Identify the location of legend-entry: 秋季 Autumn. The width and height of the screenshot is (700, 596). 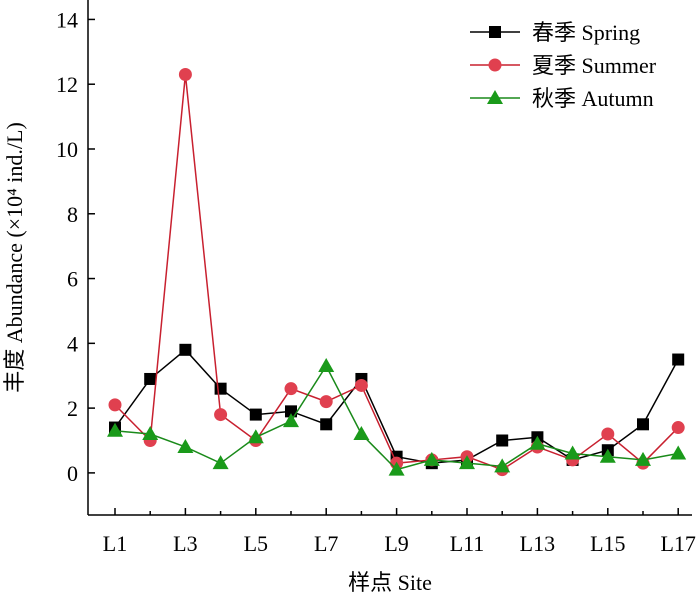
(562, 98).